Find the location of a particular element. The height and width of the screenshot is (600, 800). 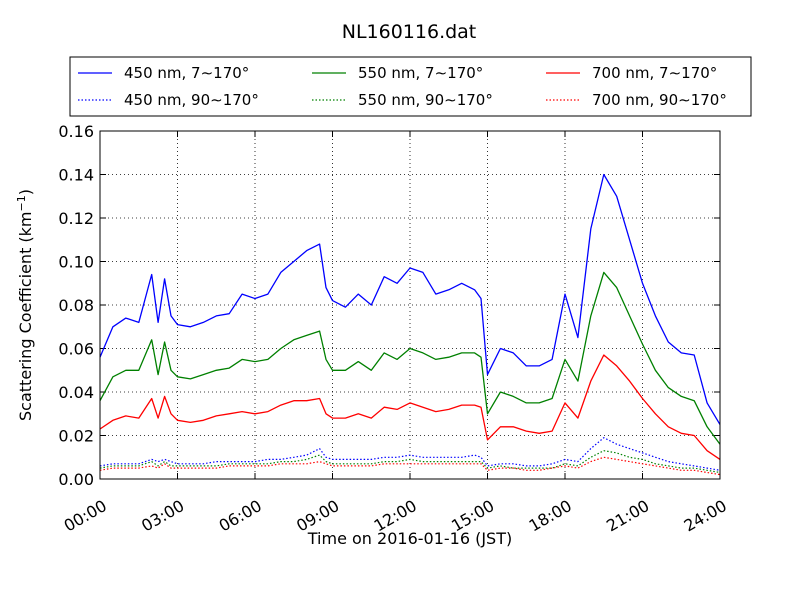

x-axis-label: Time on 2016-01-16 (JST) is located at coordinates (409, 538).